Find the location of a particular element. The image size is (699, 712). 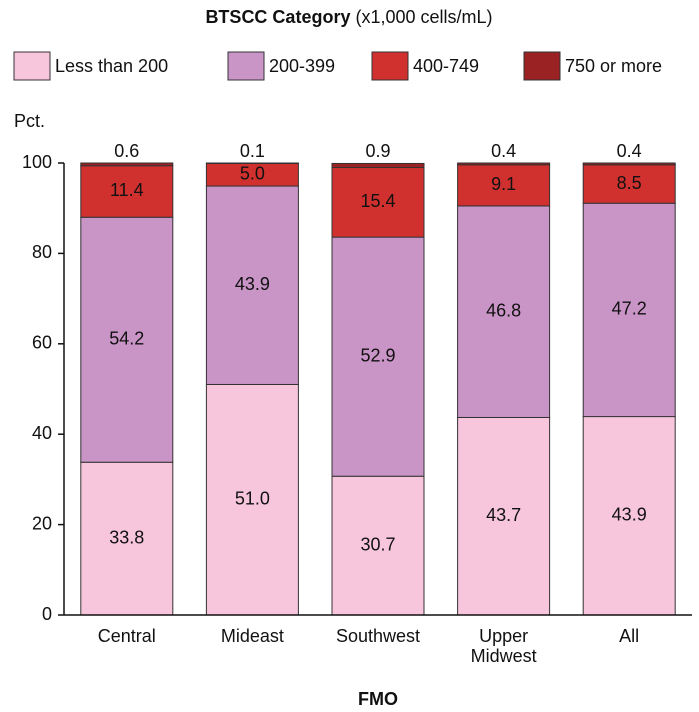

x-tick-label: Mideast is located at coordinates (252, 636).